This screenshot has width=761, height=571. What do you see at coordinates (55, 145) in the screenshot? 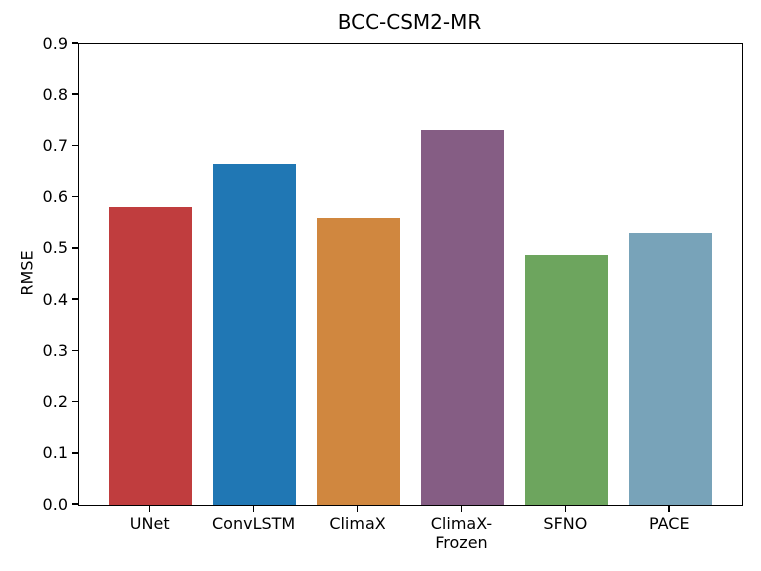
I see `y-tick-label: 0.7` at bounding box center [55, 145].